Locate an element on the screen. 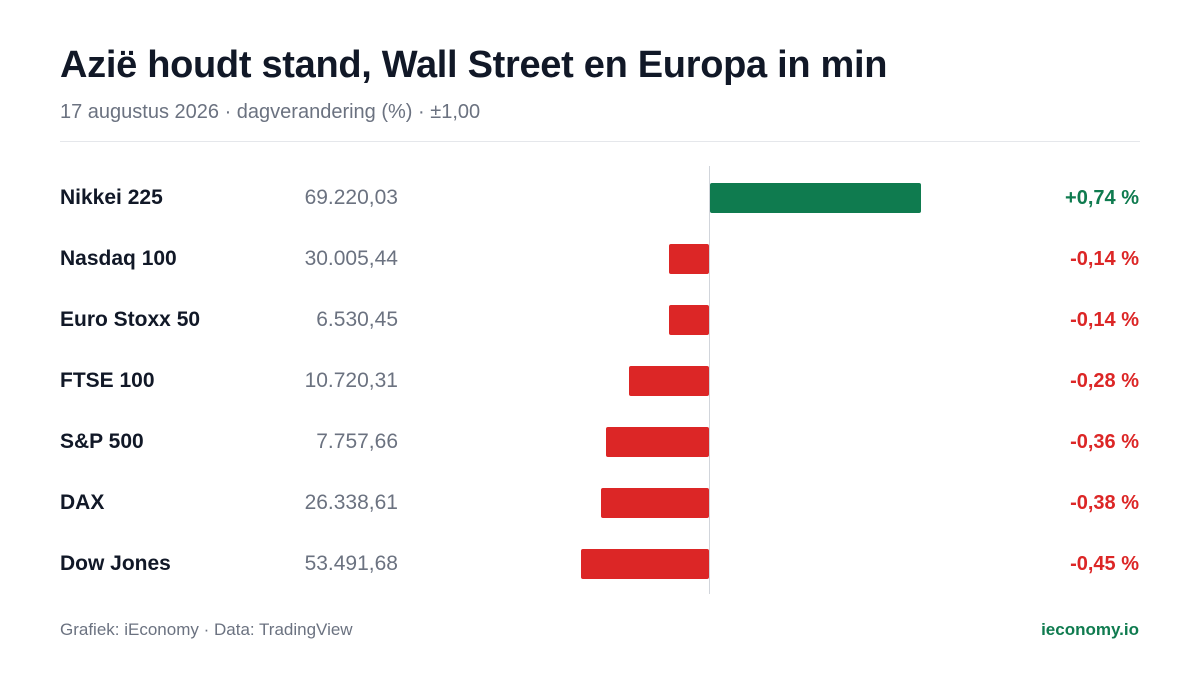 The width and height of the screenshot is (1200, 675). index-name: Nasdaq 100 is located at coordinates (118, 258).